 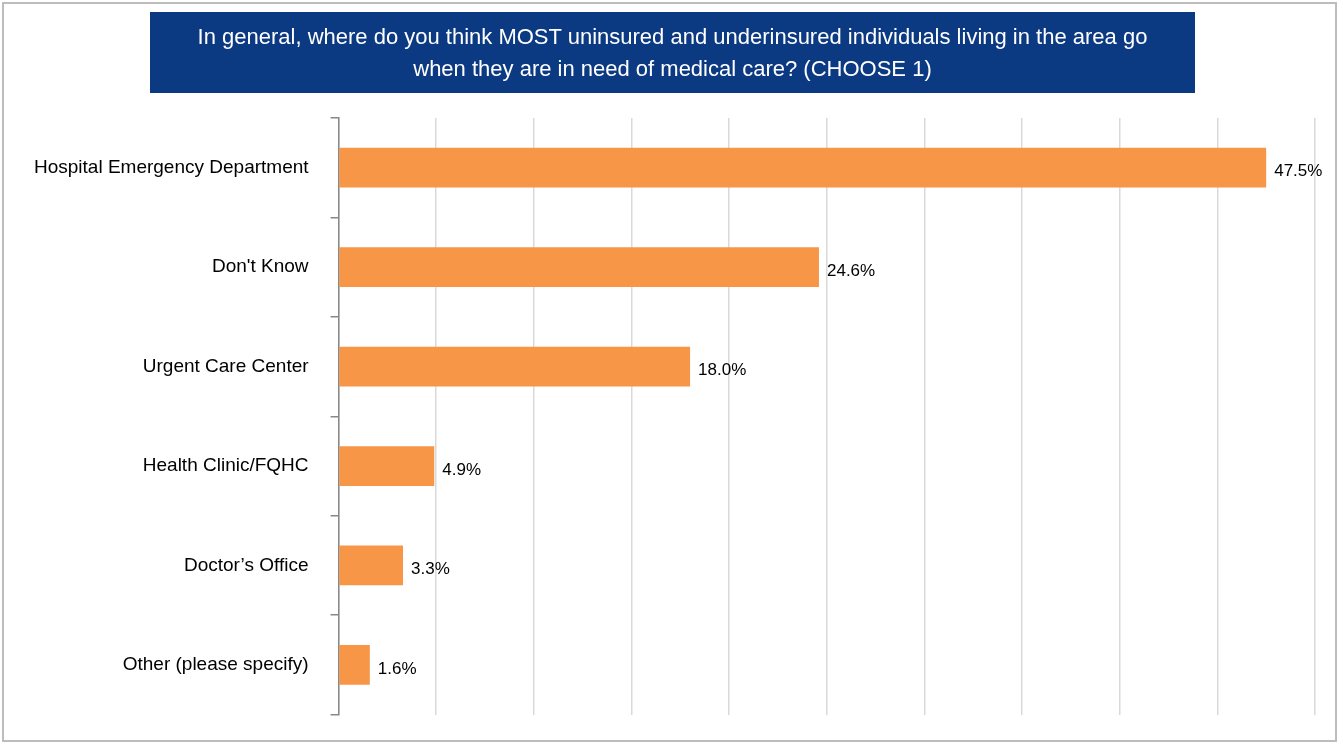 I want to click on y-tick-label: Health Clinic/FQHC, so click(x=225, y=465).